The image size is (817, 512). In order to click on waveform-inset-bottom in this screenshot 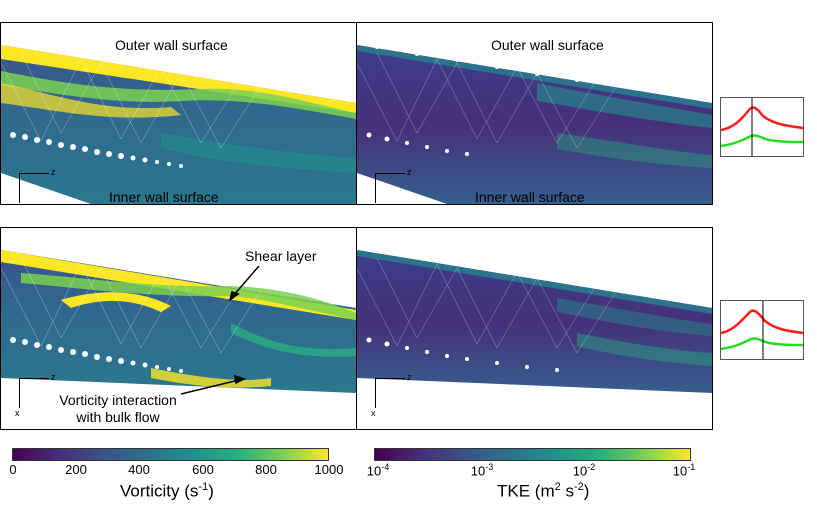, I will do `click(762, 330)`.